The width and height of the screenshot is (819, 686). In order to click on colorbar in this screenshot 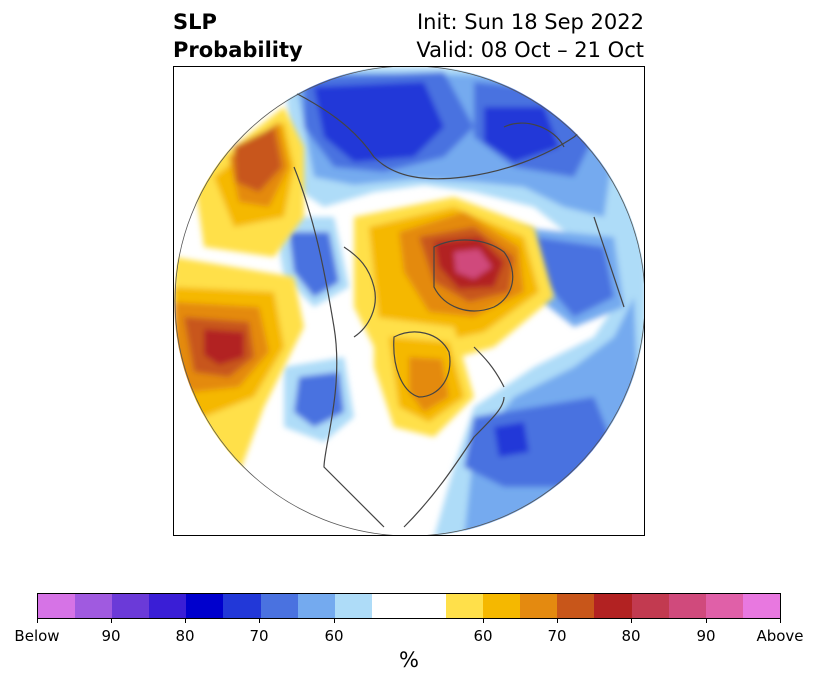, I will do `click(409, 606)`.